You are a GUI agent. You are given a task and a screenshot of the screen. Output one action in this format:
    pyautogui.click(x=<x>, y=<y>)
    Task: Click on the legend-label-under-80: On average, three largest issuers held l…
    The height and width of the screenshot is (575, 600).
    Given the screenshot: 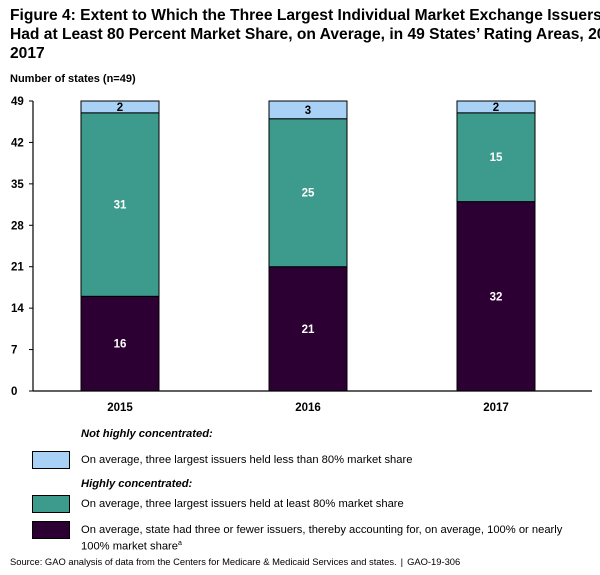 What is the action you would take?
    pyautogui.click(x=247, y=460)
    